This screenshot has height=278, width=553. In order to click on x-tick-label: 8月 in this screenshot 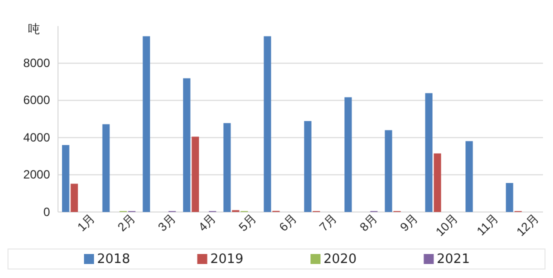, I will do `click(368, 222)`.